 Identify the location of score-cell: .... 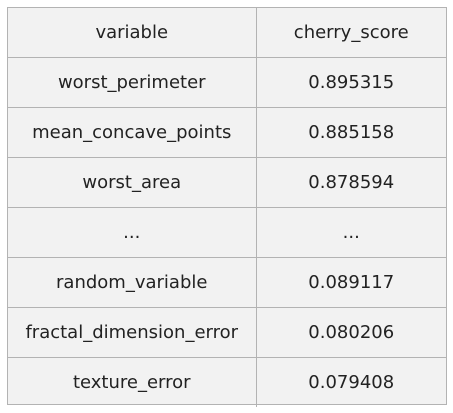
(350, 232).